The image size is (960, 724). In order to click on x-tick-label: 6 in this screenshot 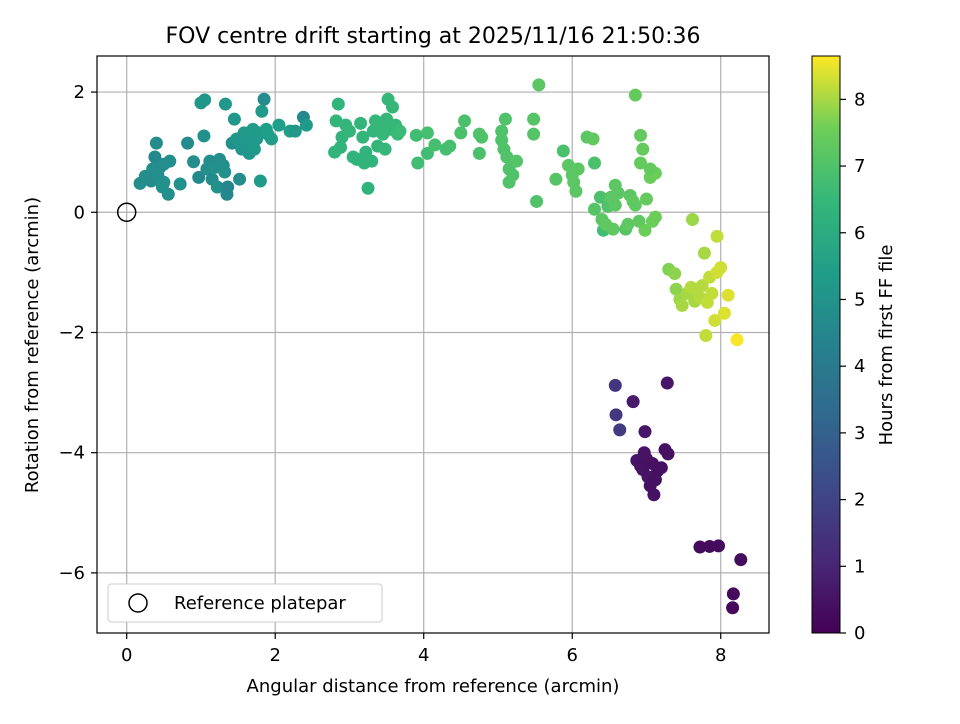, I will do `click(571, 655)`.